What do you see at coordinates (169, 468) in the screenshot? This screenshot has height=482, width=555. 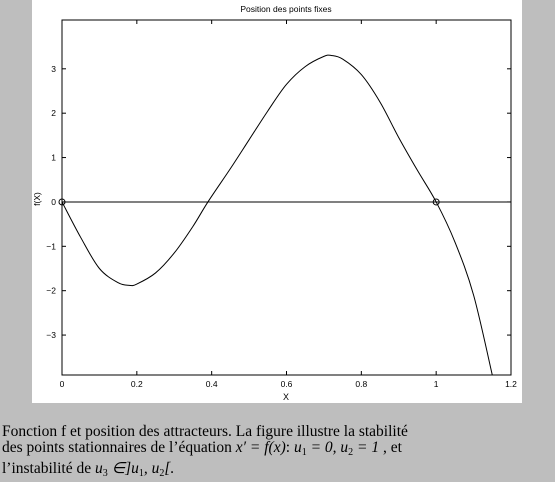 I see `math-text: [.` at bounding box center [169, 468].